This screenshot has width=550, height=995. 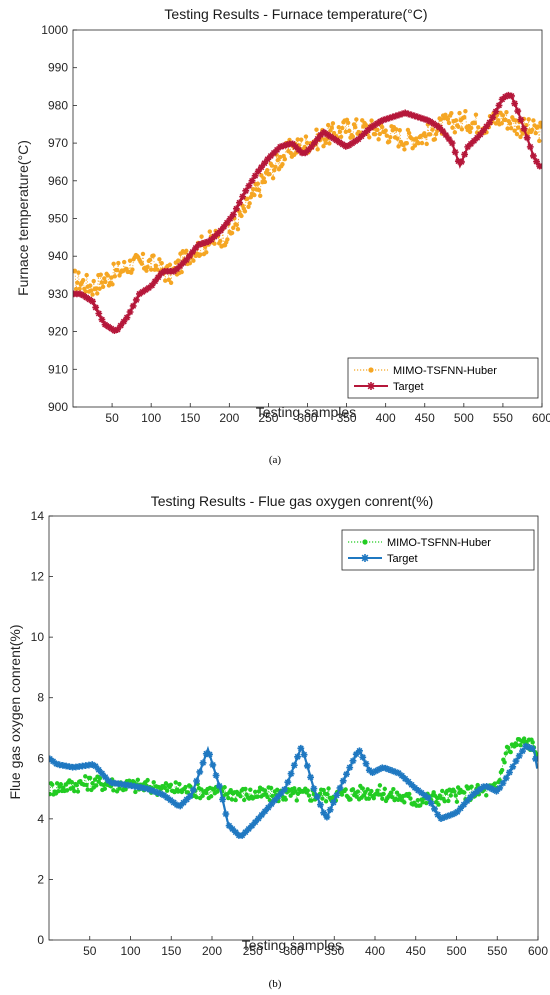 I want to click on y-tick-label: 910, so click(x=58, y=369).